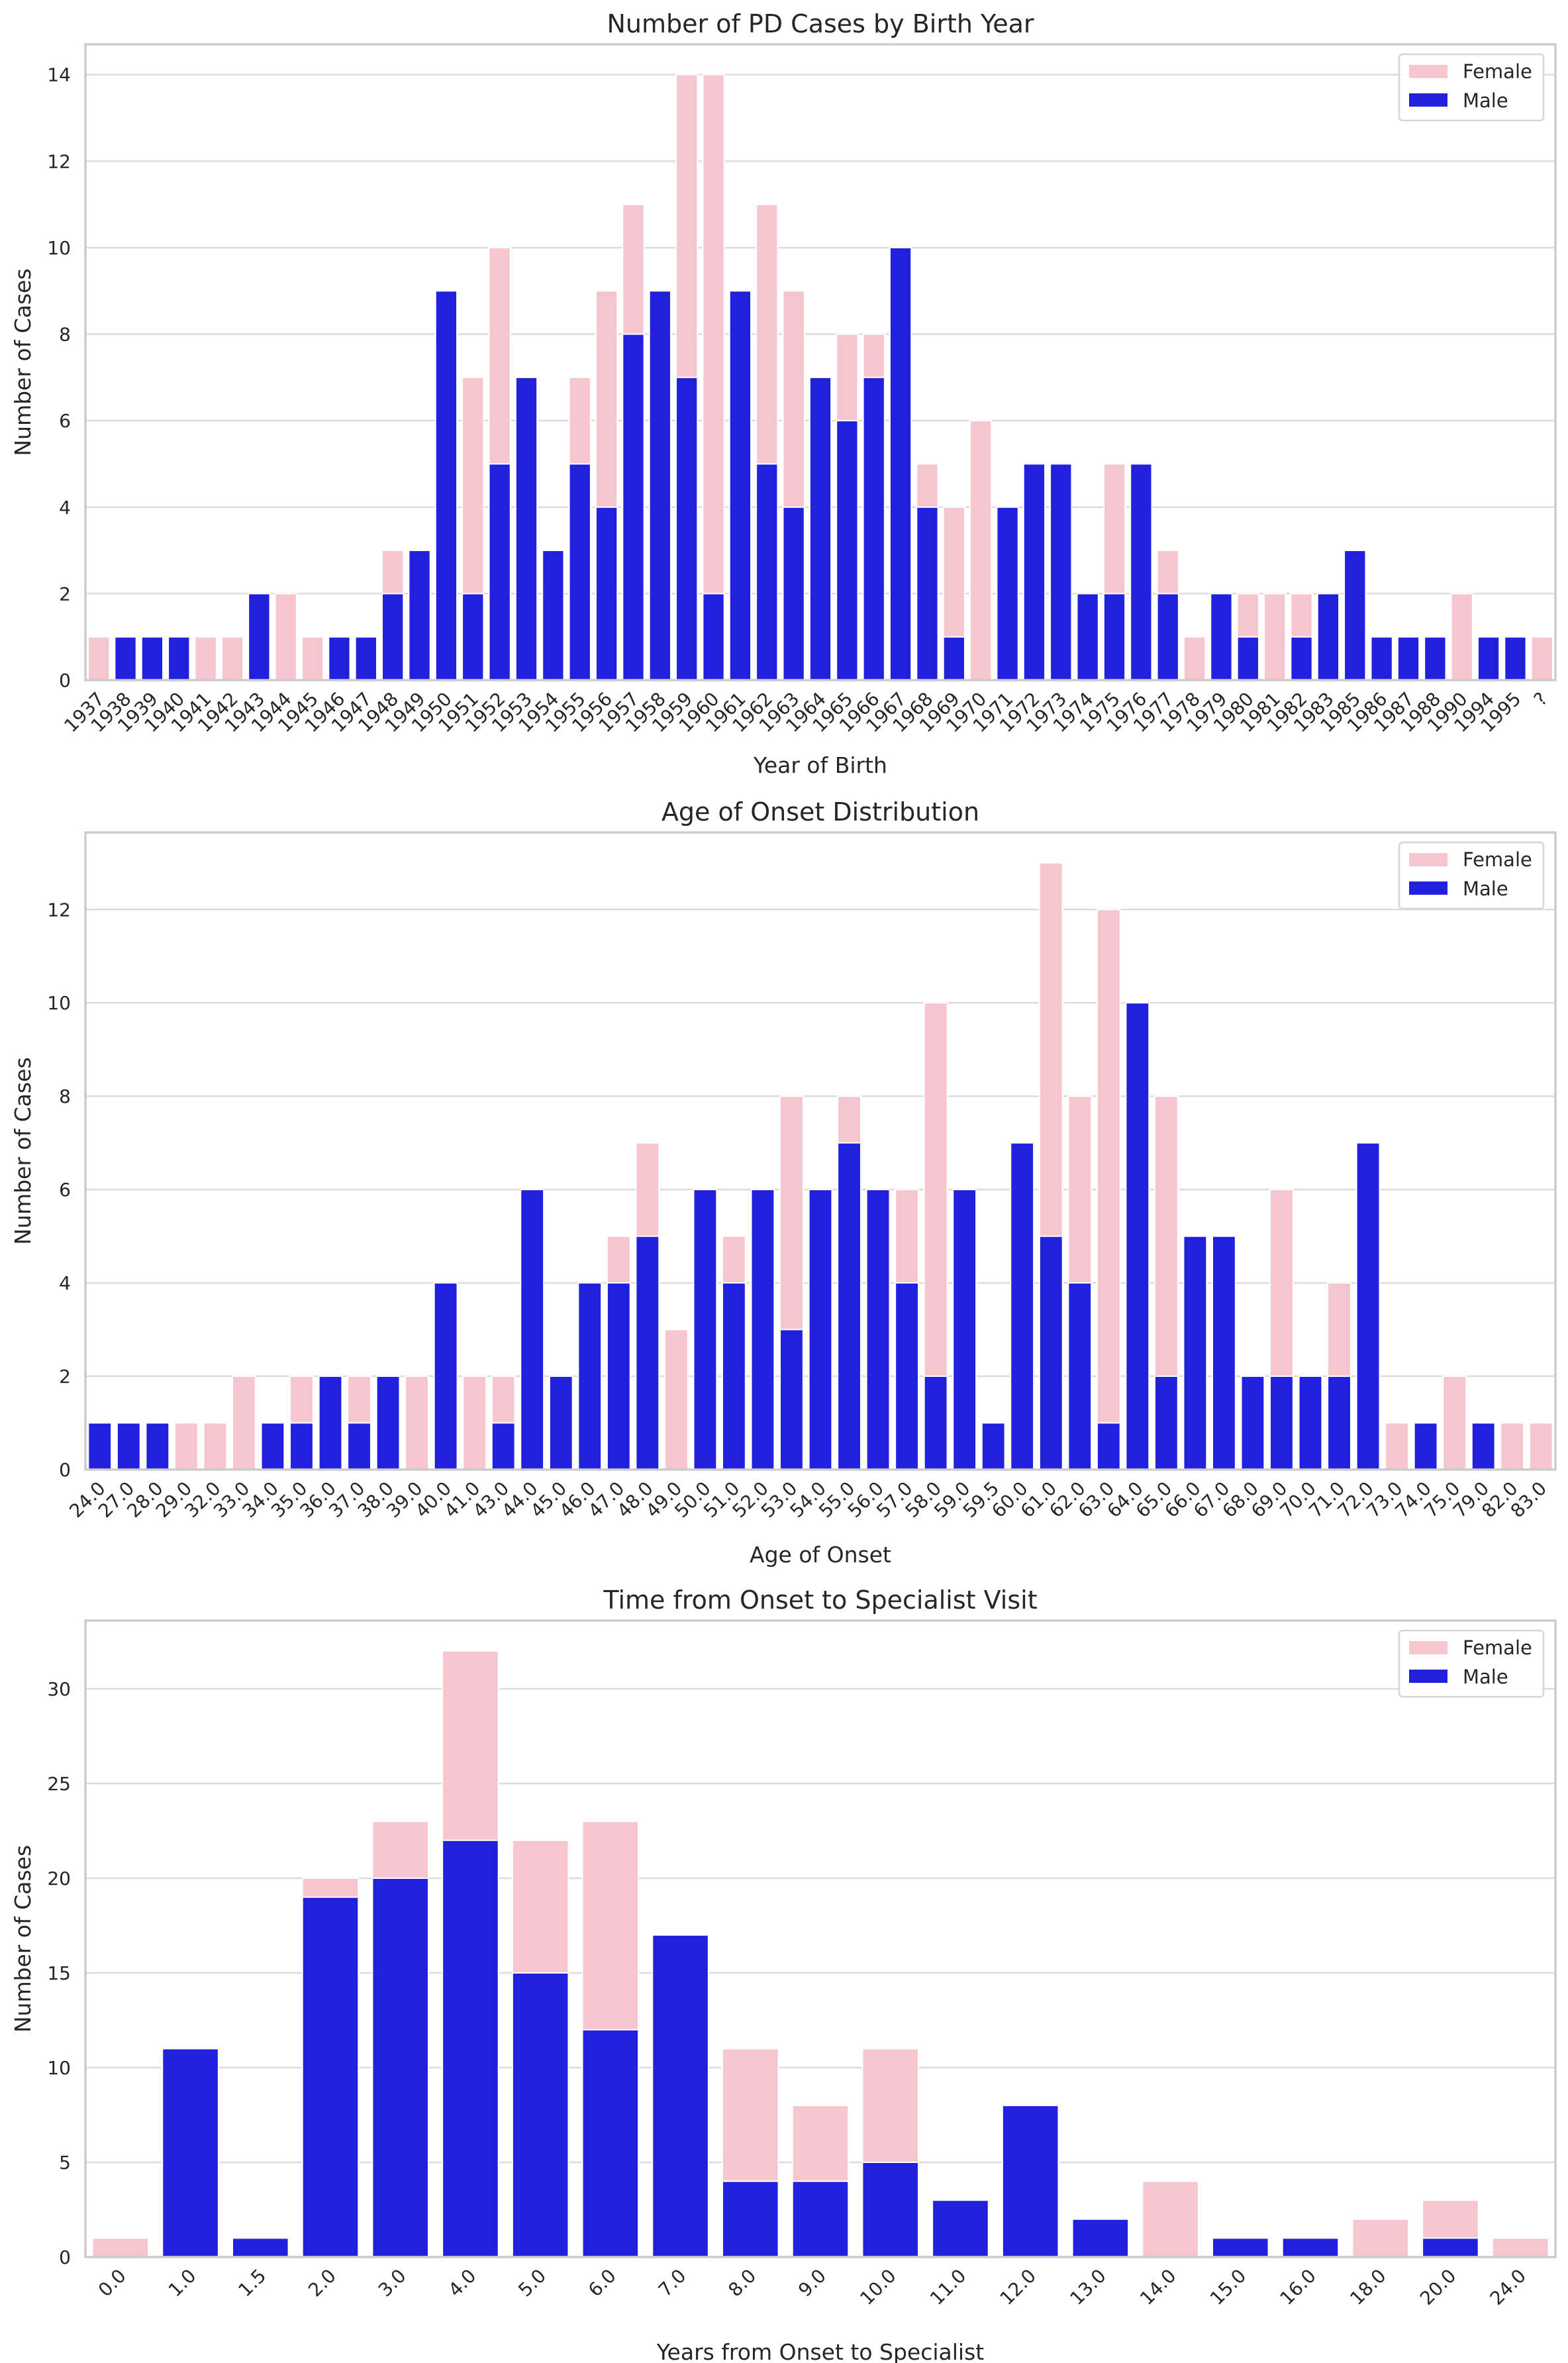 This screenshot has width=1568, height=2363. What do you see at coordinates (59, 1879) in the screenshot?
I see `y-tick-label: 20` at bounding box center [59, 1879].